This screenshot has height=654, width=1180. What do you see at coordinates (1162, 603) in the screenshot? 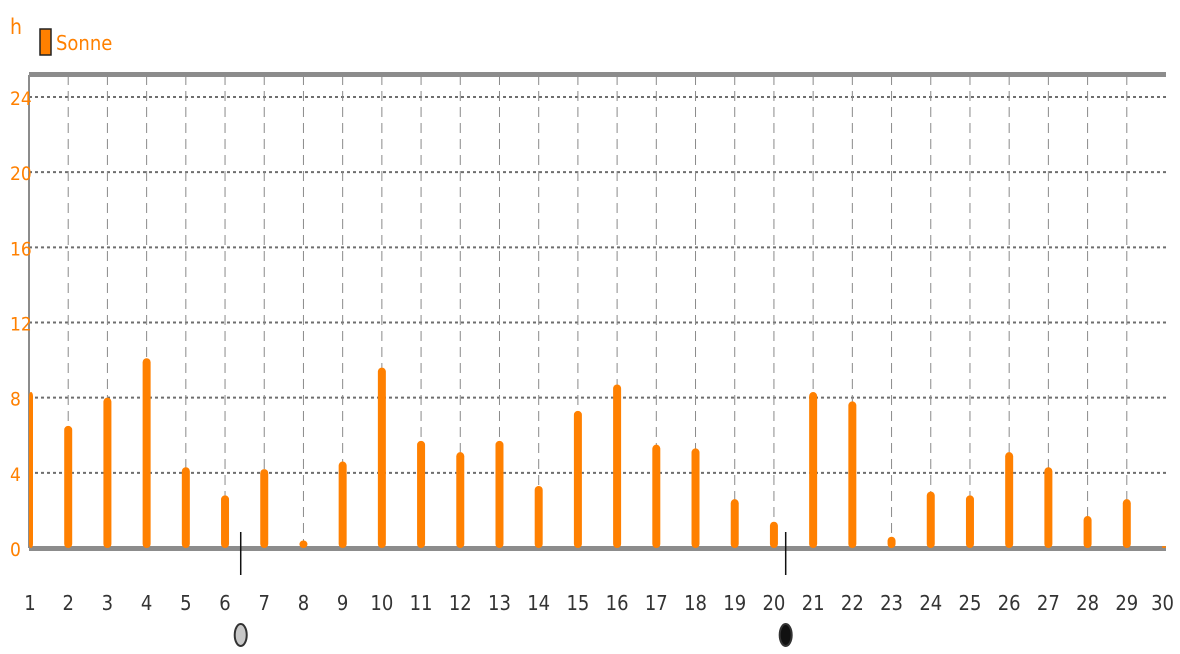
I see `x-tick-label-30: 30` at bounding box center [1162, 603].